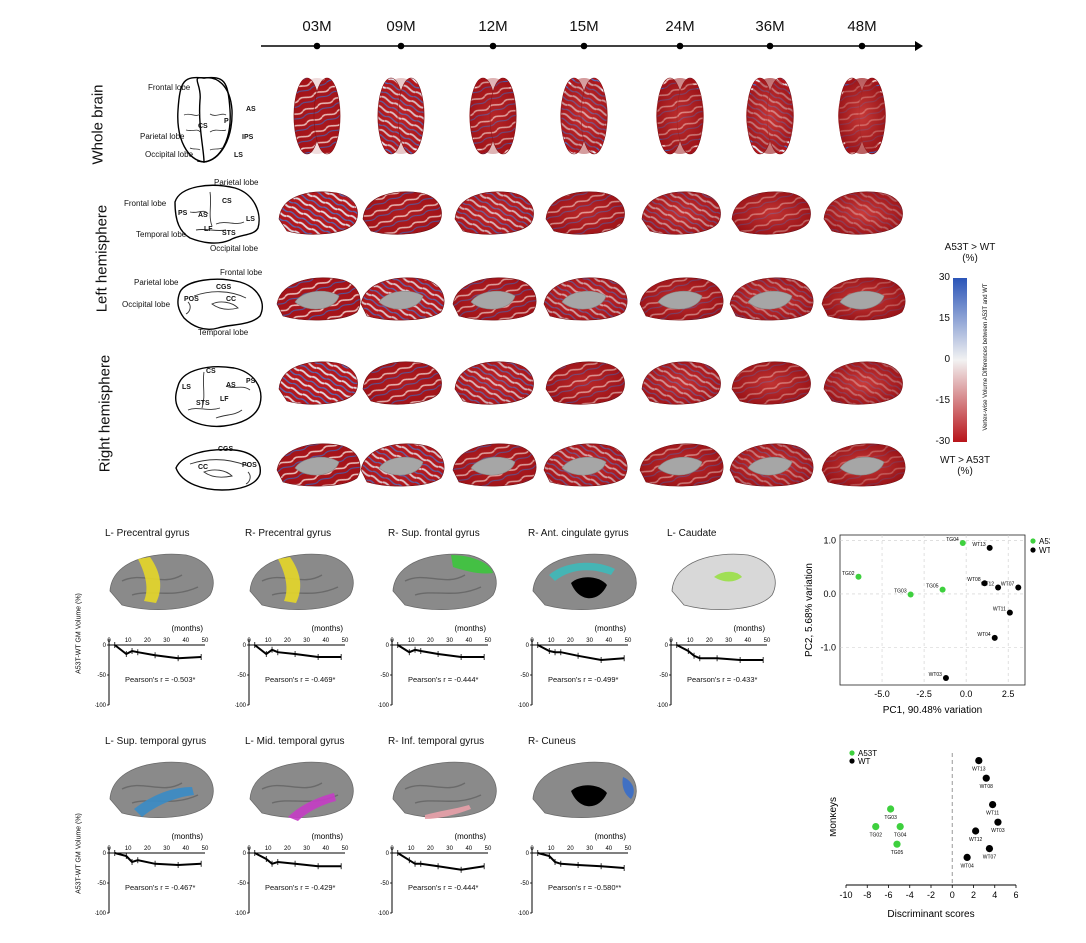 The image size is (1086, 943). Describe the element at coordinates (771, 383) in the screenshot. I see `brain-map-r3-36M` at that location.